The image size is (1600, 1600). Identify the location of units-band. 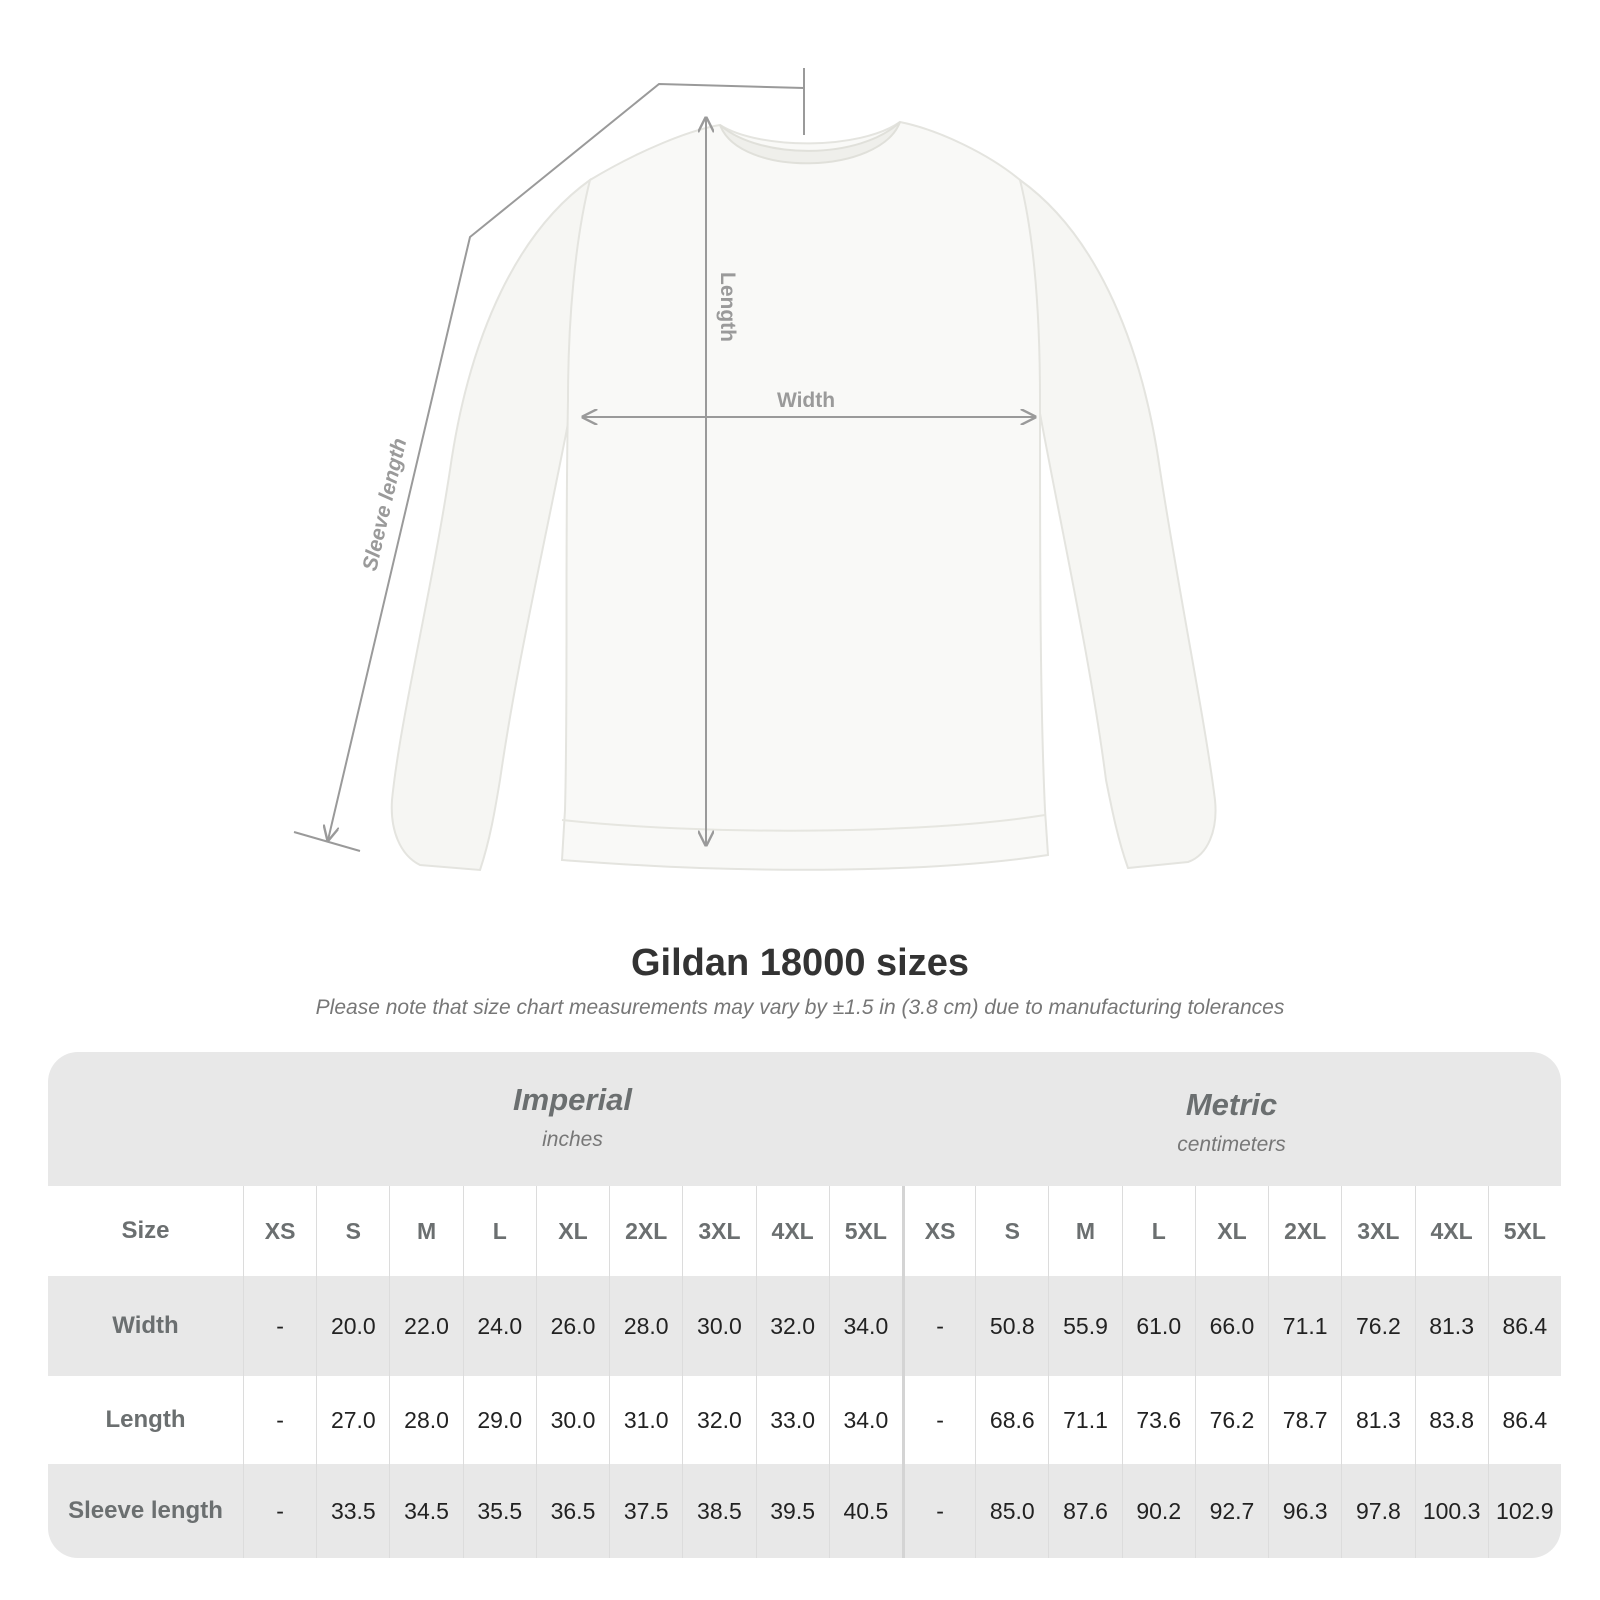
(804, 1119).